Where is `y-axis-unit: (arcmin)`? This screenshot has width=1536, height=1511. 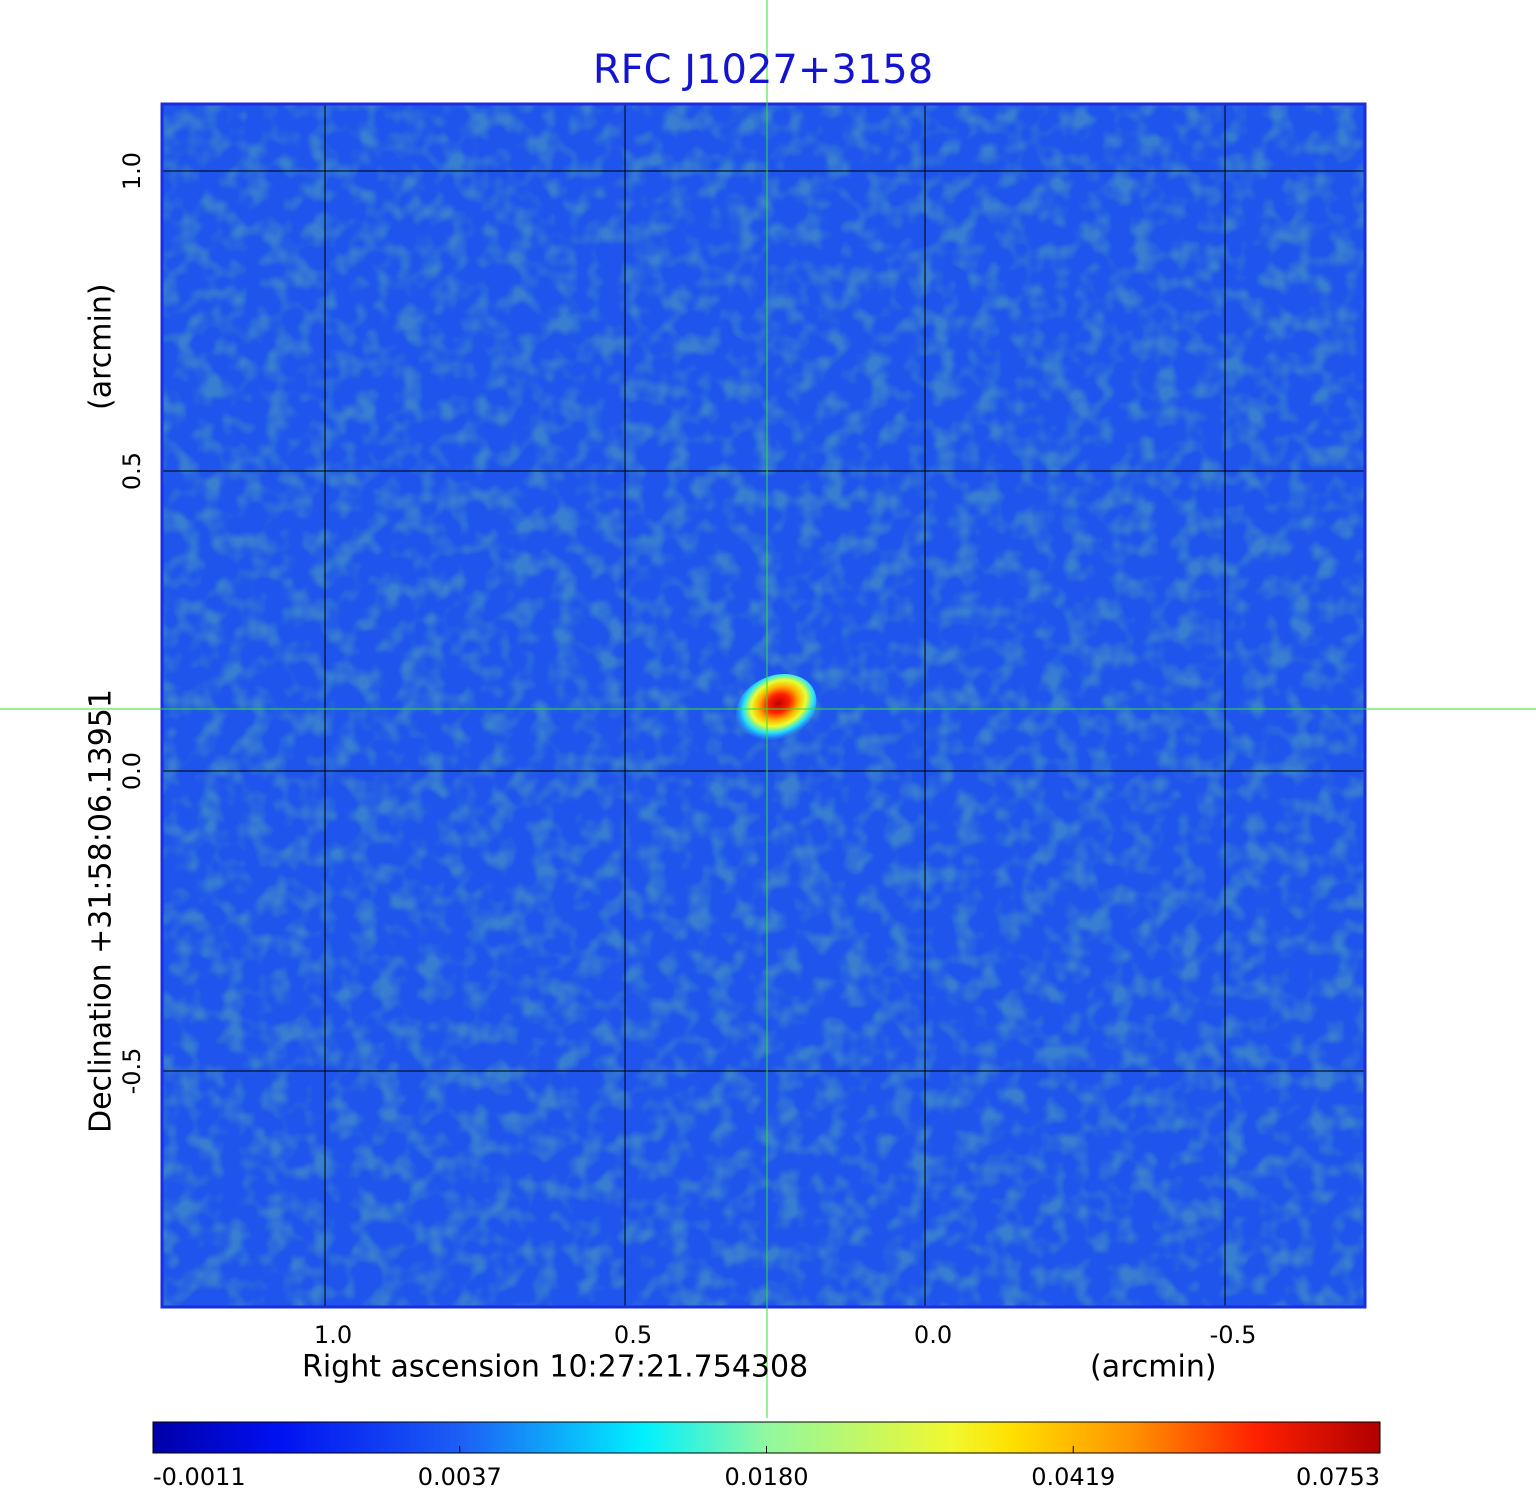
y-axis-unit: (arcmin) is located at coordinates (101, 346).